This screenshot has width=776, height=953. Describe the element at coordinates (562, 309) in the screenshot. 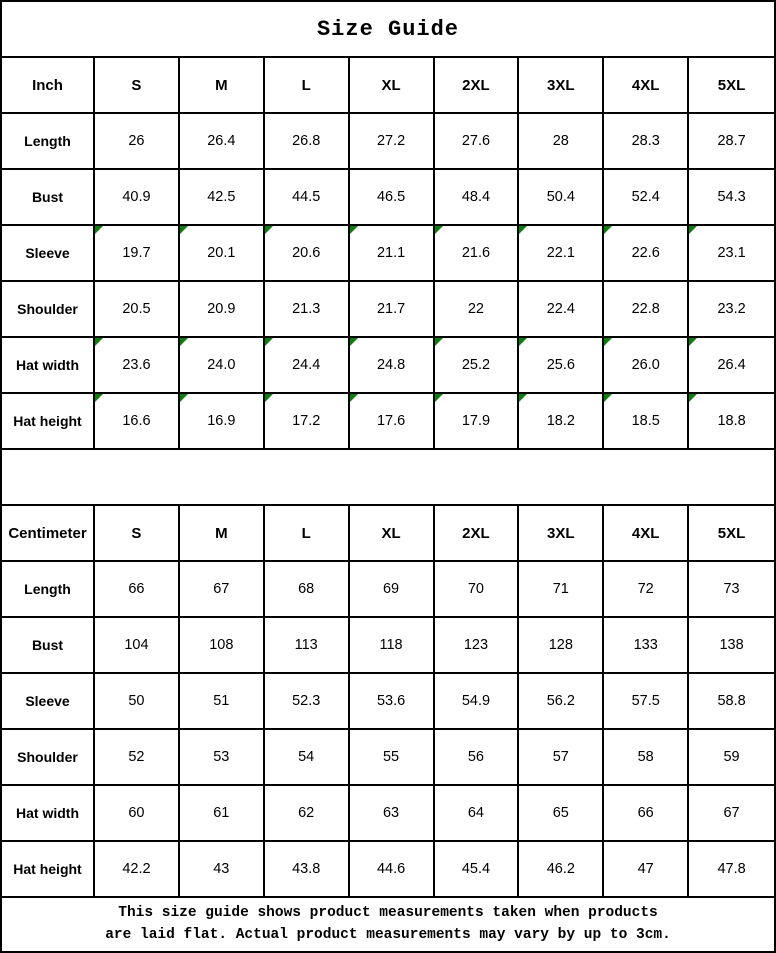

I see `size-value-cell: 22.4` at that location.